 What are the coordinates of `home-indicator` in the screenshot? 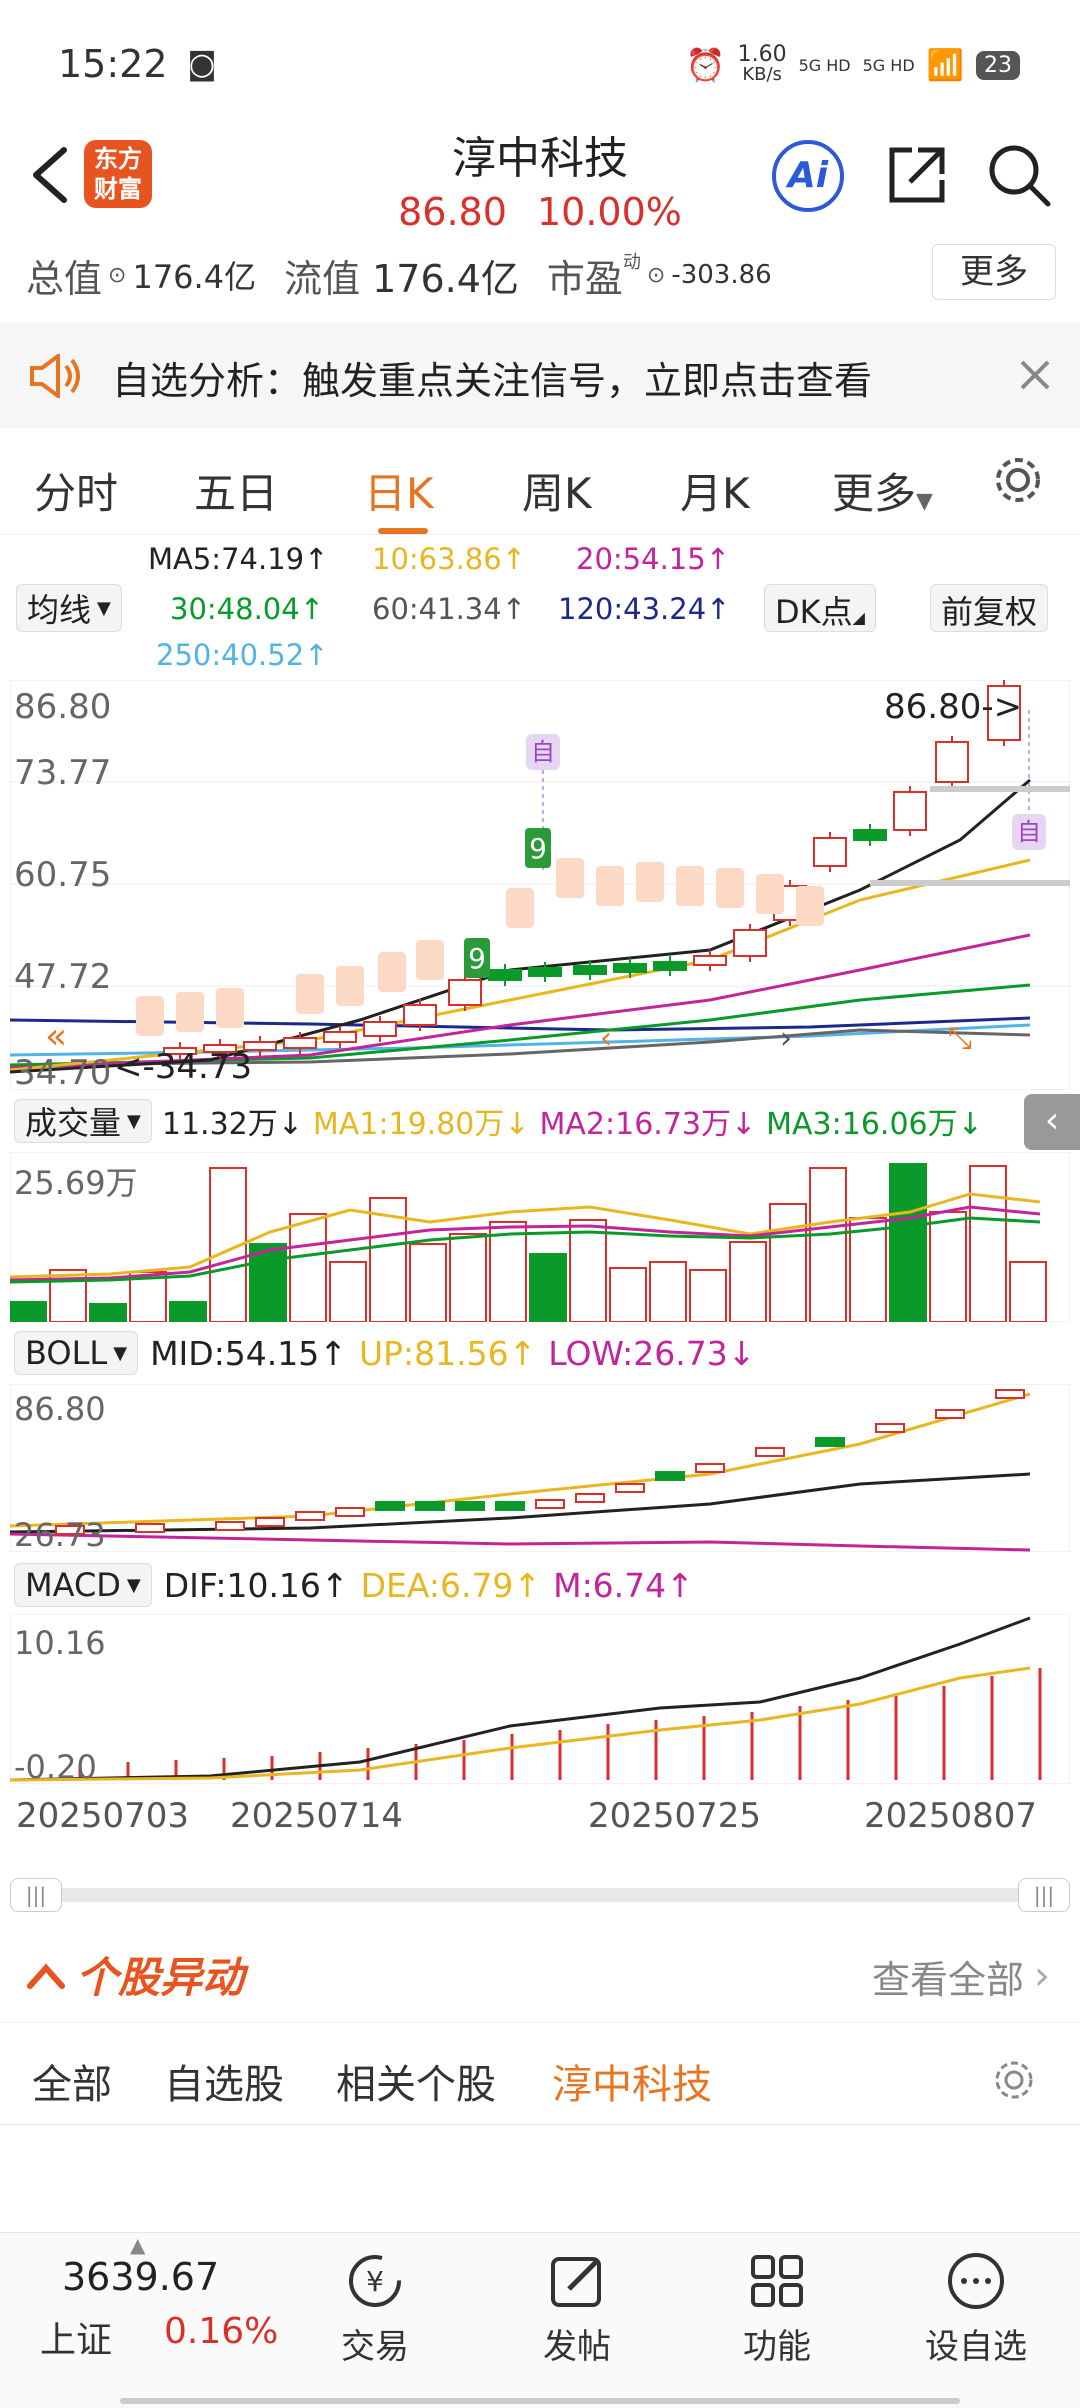 It's located at (540, 2401).